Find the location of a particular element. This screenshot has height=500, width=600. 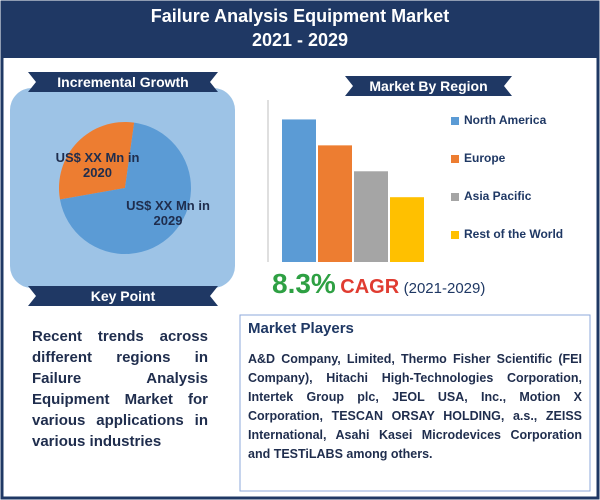

growth-heading: Incremental Growth is located at coordinates (123, 82).